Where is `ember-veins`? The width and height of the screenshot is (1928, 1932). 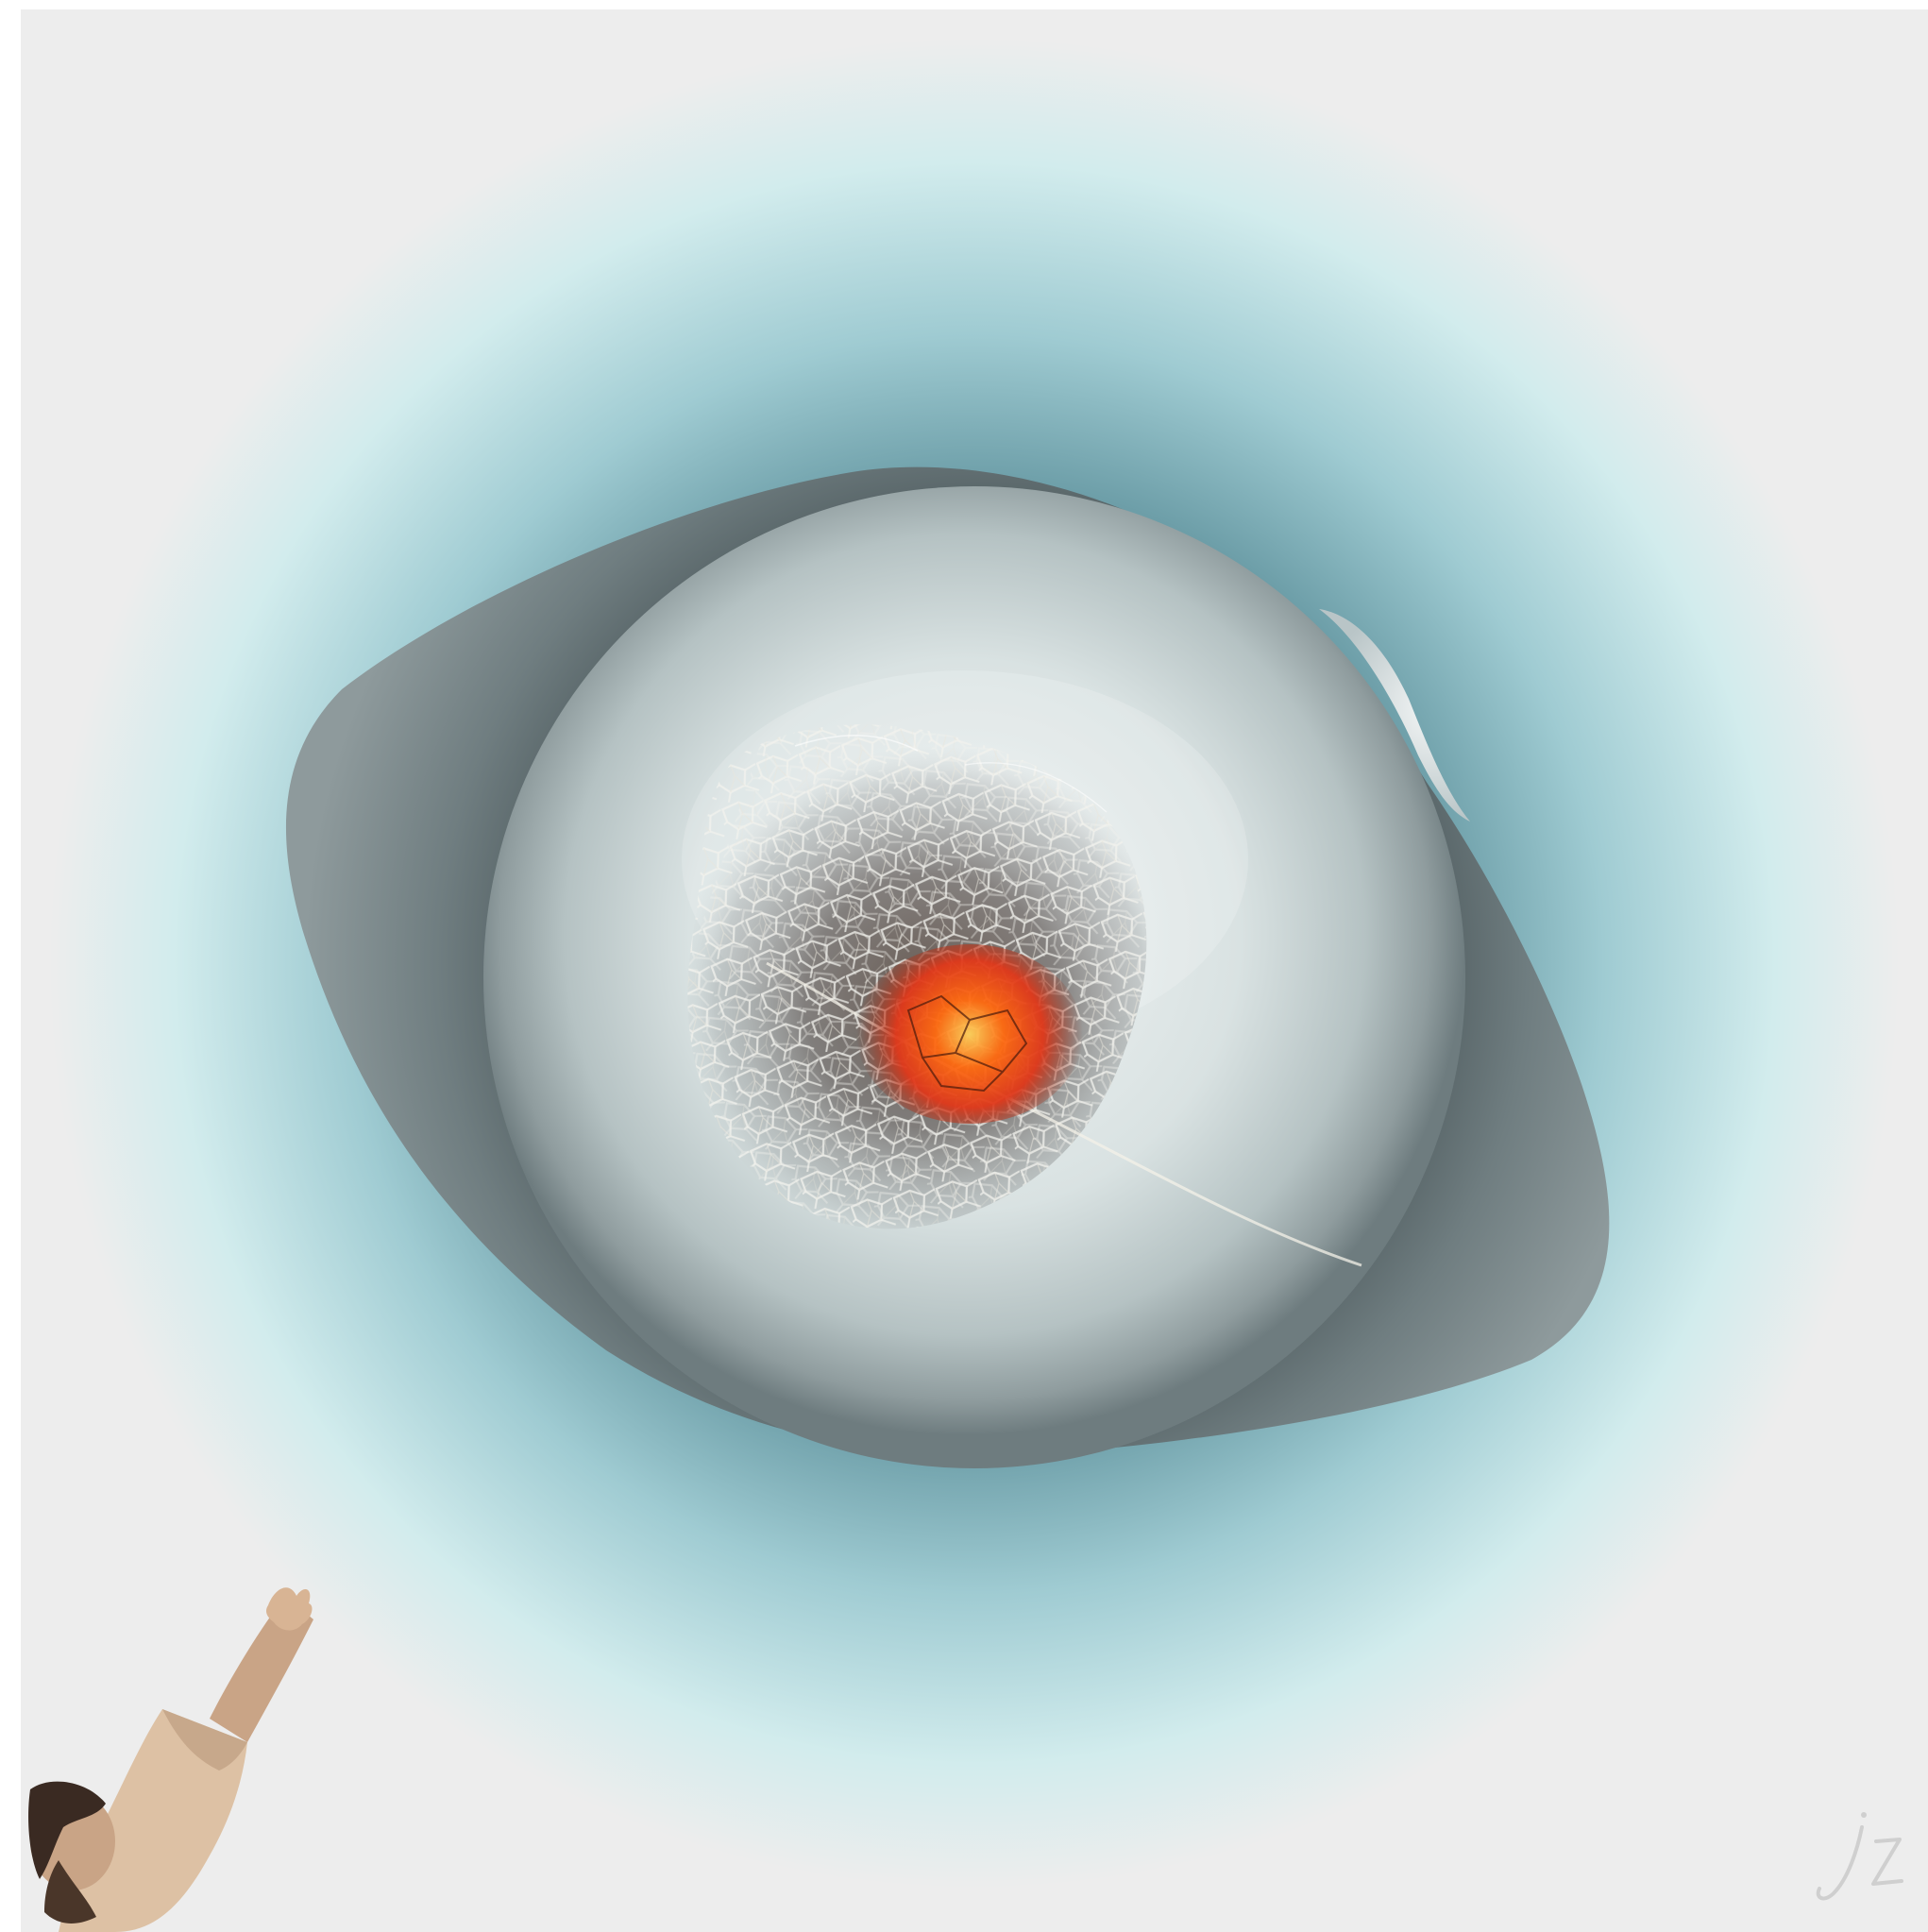 ember-veins is located at coordinates (967, 1043).